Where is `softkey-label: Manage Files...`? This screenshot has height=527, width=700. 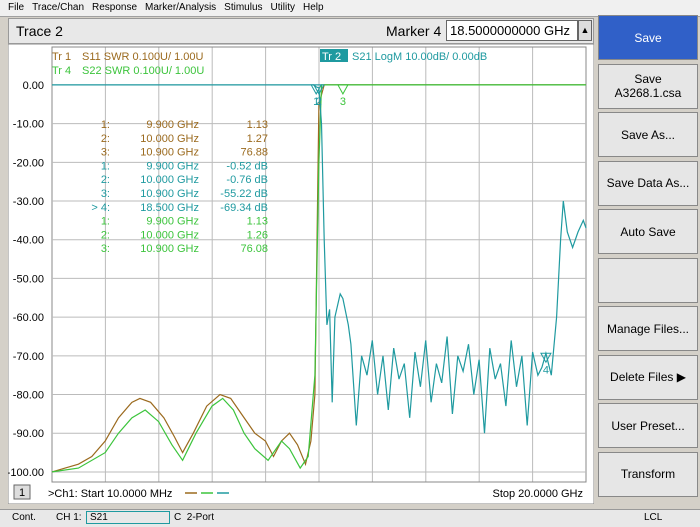 softkey-label: Manage Files... is located at coordinates (648, 328).